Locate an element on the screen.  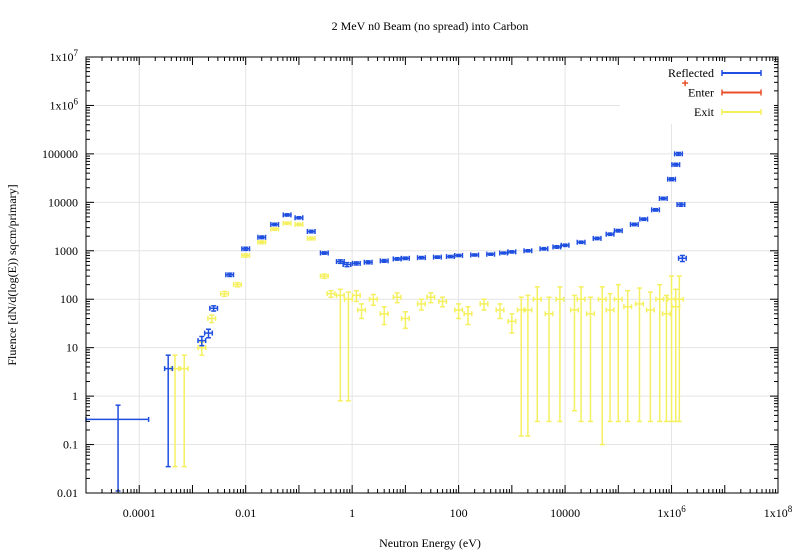
y-tick-label: 100 is located at coordinates (69, 299).